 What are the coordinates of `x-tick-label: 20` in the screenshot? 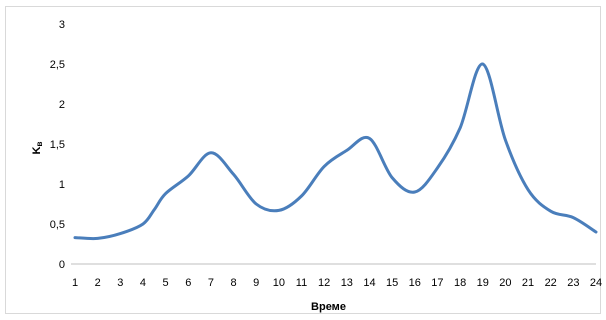 It's located at (505, 283).